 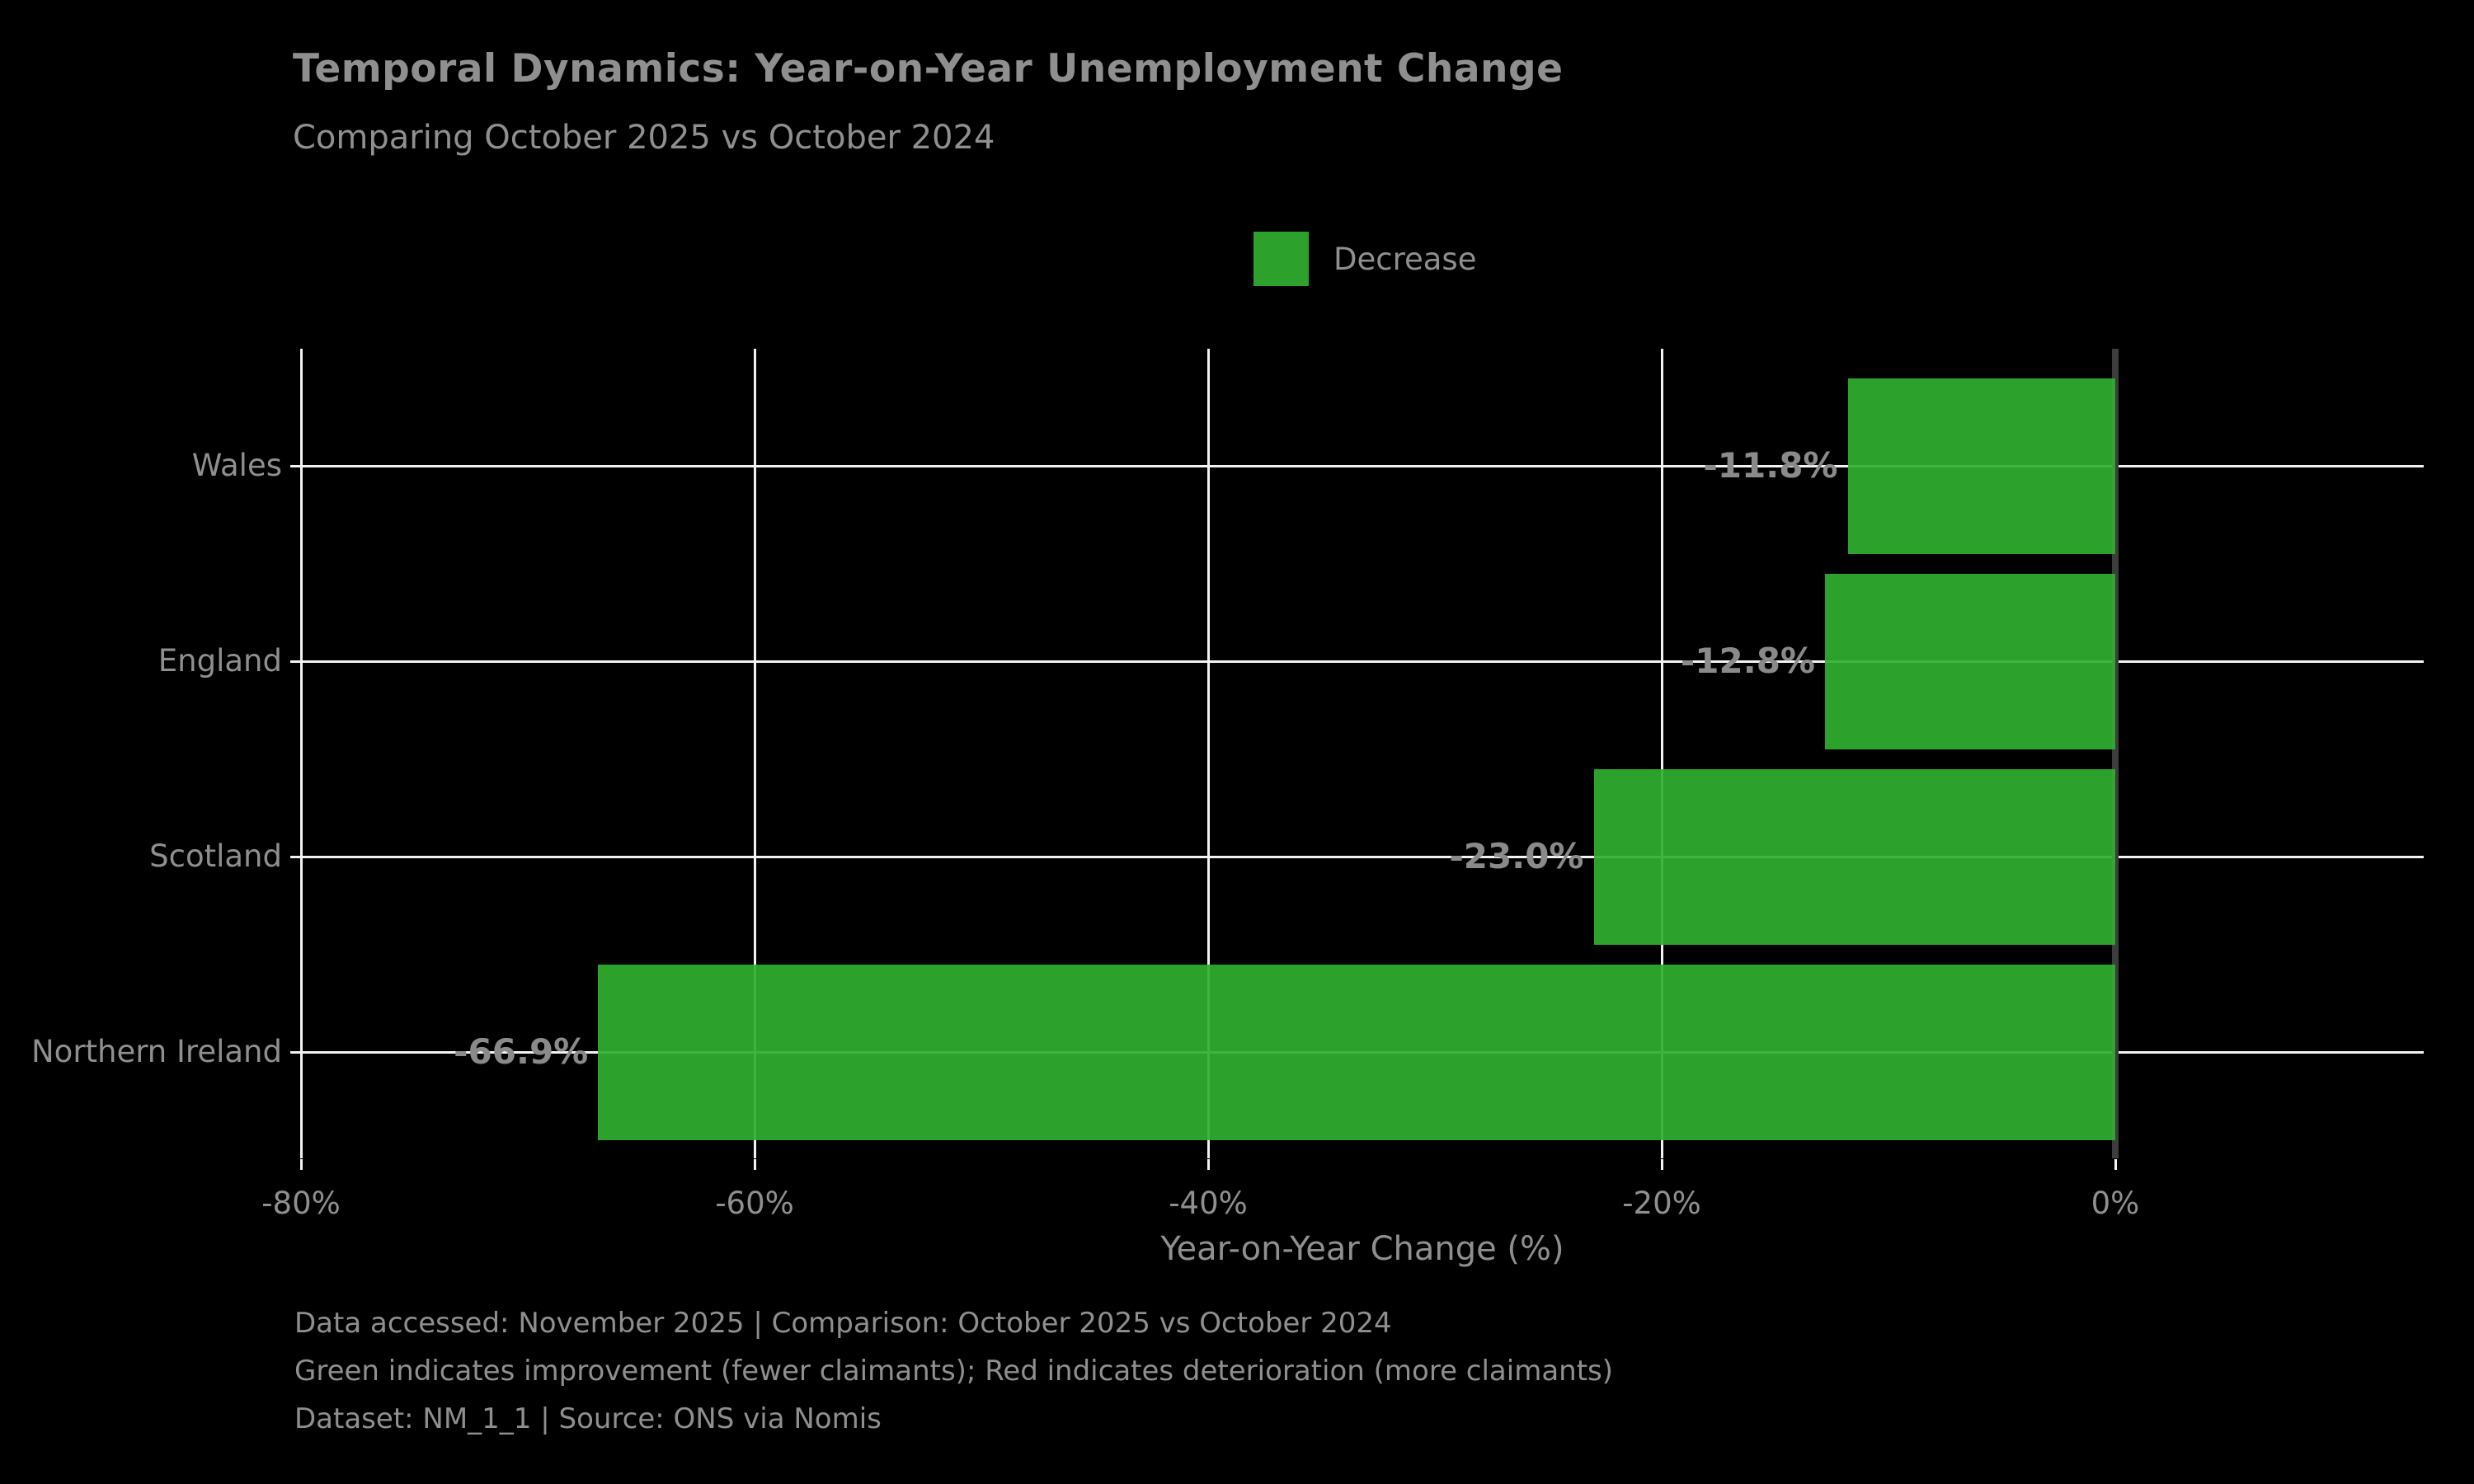 What do you see at coordinates (588, 1418) in the screenshot?
I see `footer-line-source: Dataset: NM_1_1 | Source: ONS via Nomis` at bounding box center [588, 1418].